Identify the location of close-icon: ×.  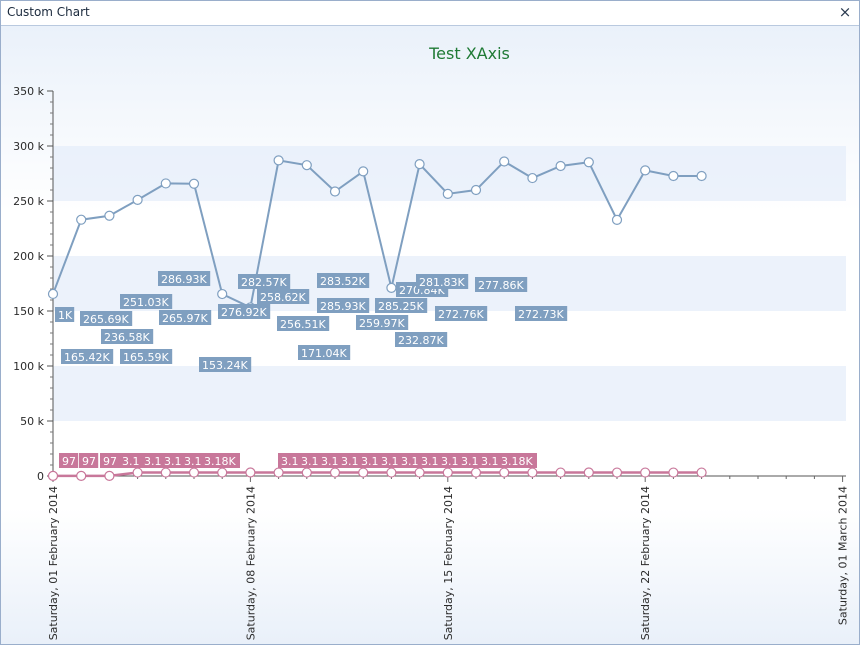
(845, 12).